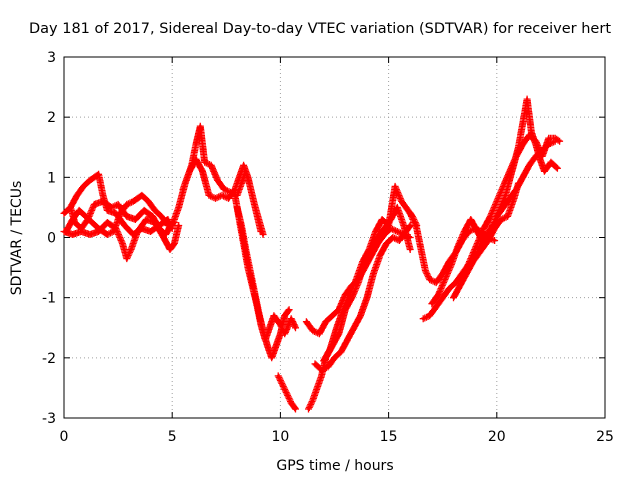  I want to click on x-tick-label: 25, so click(605, 437).